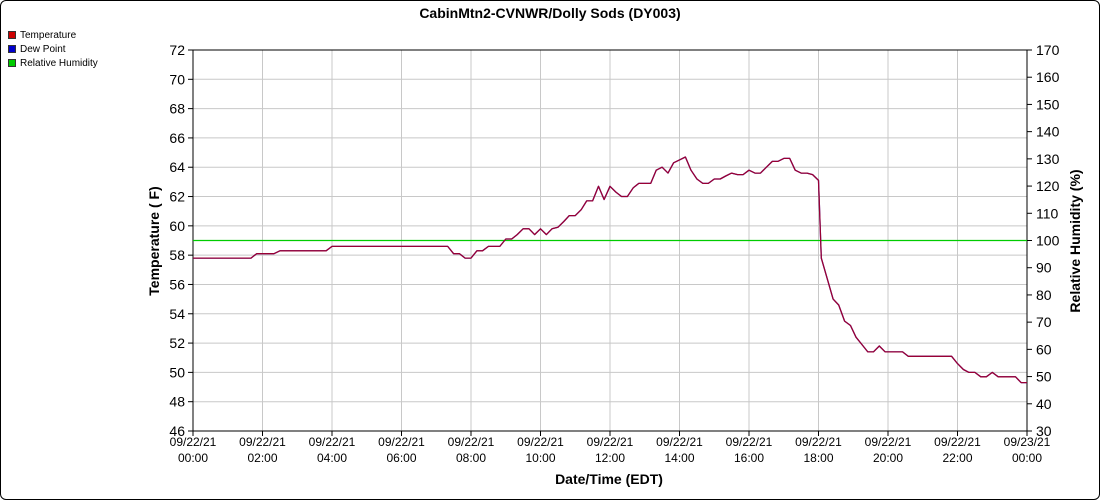  Describe the element at coordinates (818, 458) in the screenshot. I see `x-tick-time-label: 18:00` at that location.